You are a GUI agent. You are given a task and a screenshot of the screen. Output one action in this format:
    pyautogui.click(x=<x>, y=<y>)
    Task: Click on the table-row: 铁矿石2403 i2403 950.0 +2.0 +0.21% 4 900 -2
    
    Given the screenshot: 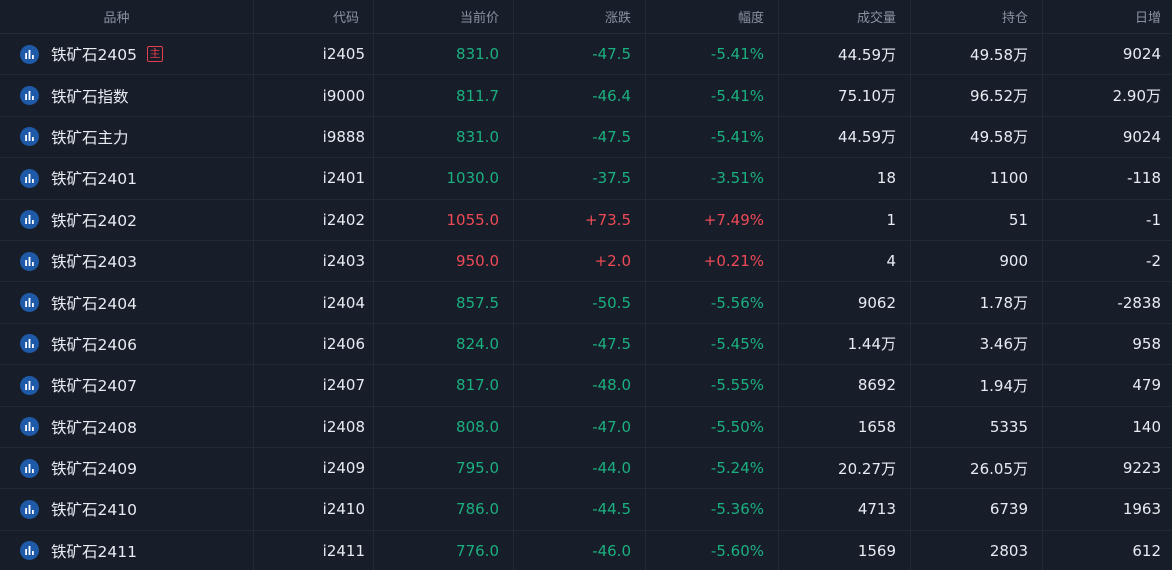 What is the action you would take?
    pyautogui.click(x=586, y=261)
    